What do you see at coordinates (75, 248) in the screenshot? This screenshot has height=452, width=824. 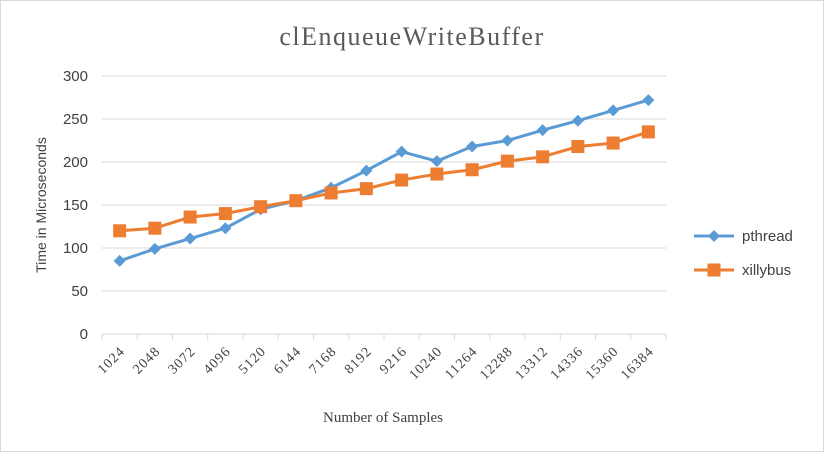 I see `y-tick-label: 100` at bounding box center [75, 248].